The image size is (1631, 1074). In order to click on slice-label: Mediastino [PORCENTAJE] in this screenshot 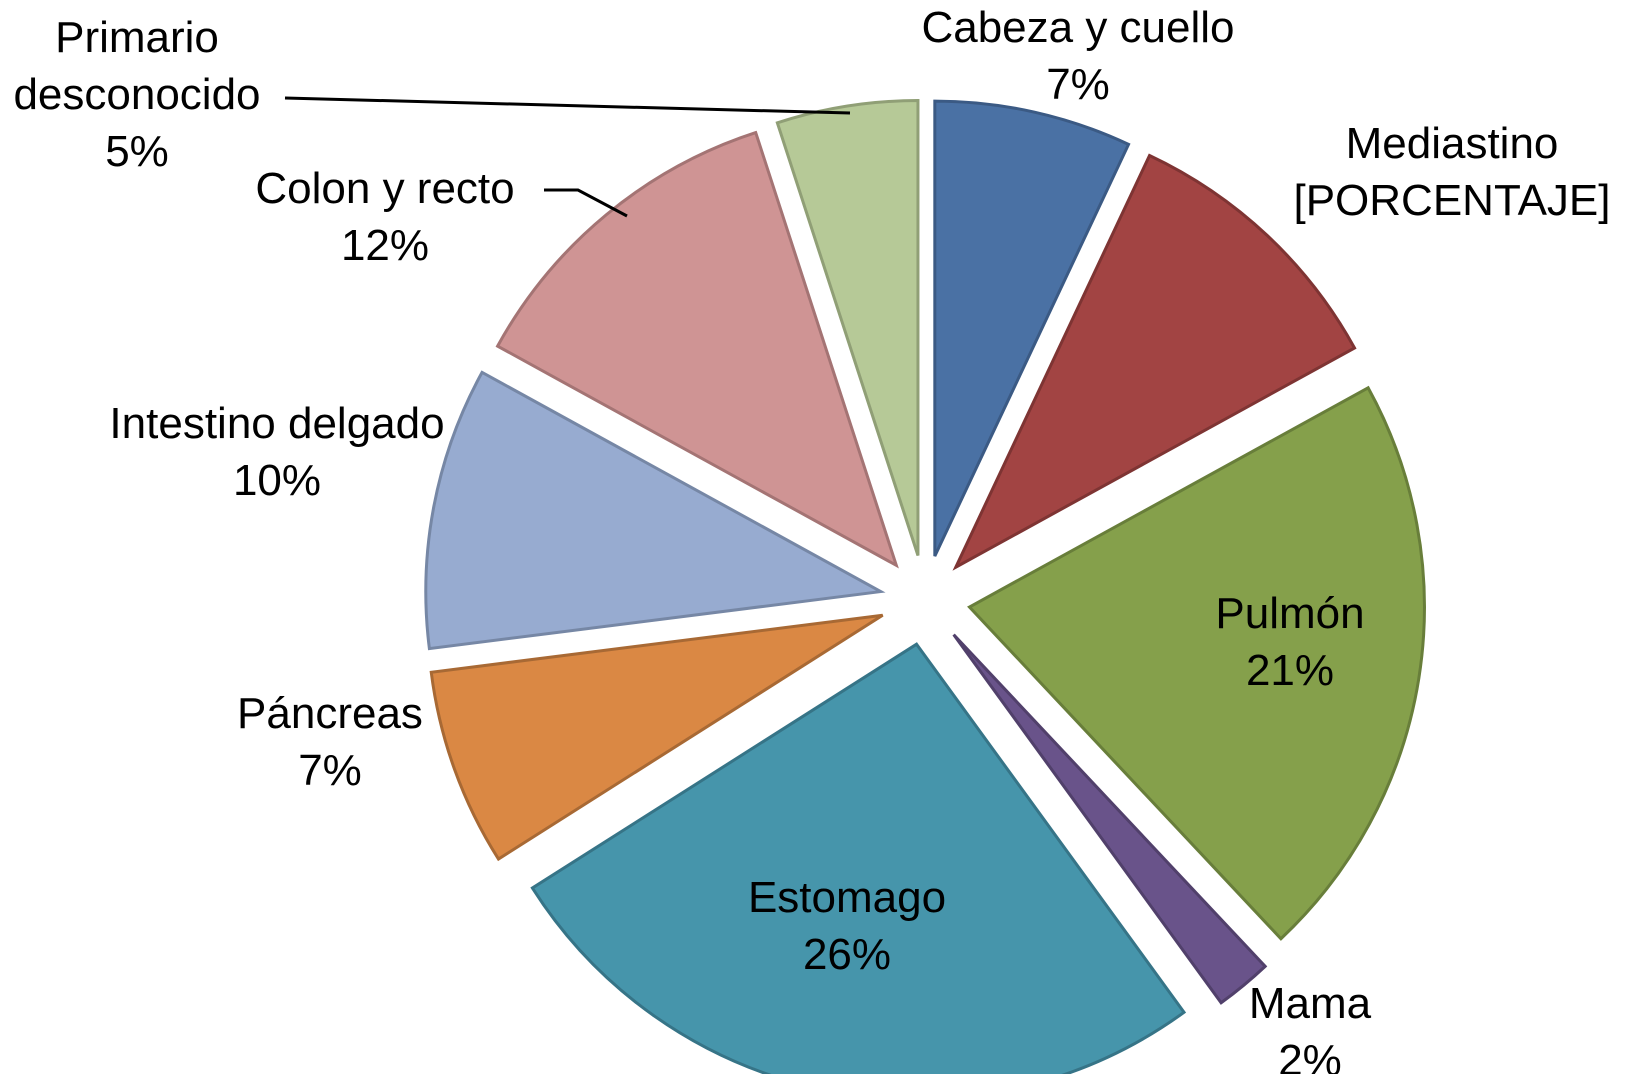, I will do `click(1451, 172)`.